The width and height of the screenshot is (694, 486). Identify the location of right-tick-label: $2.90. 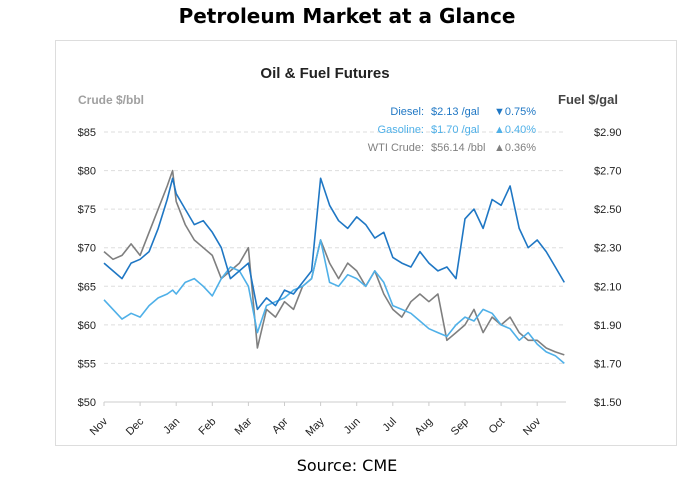
(608, 133).